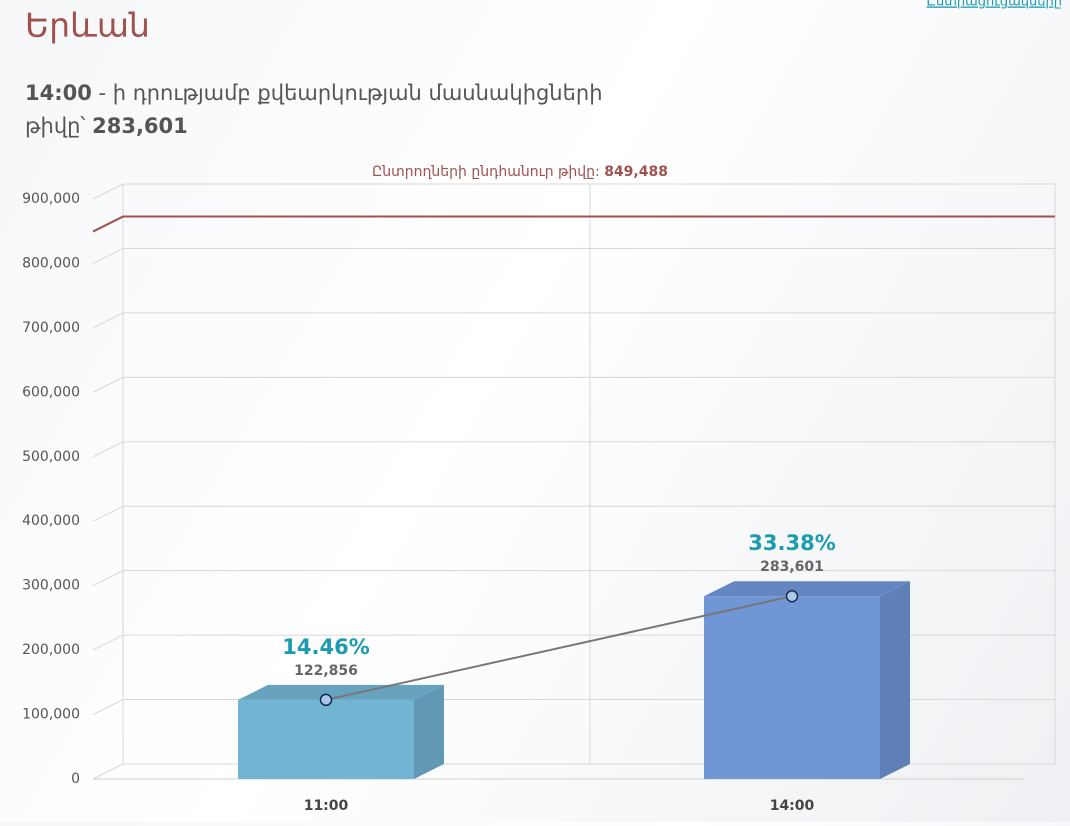 This screenshot has width=1070, height=826. What do you see at coordinates (51, 263) in the screenshot?
I see `y-tick-label: 800,000` at bounding box center [51, 263].